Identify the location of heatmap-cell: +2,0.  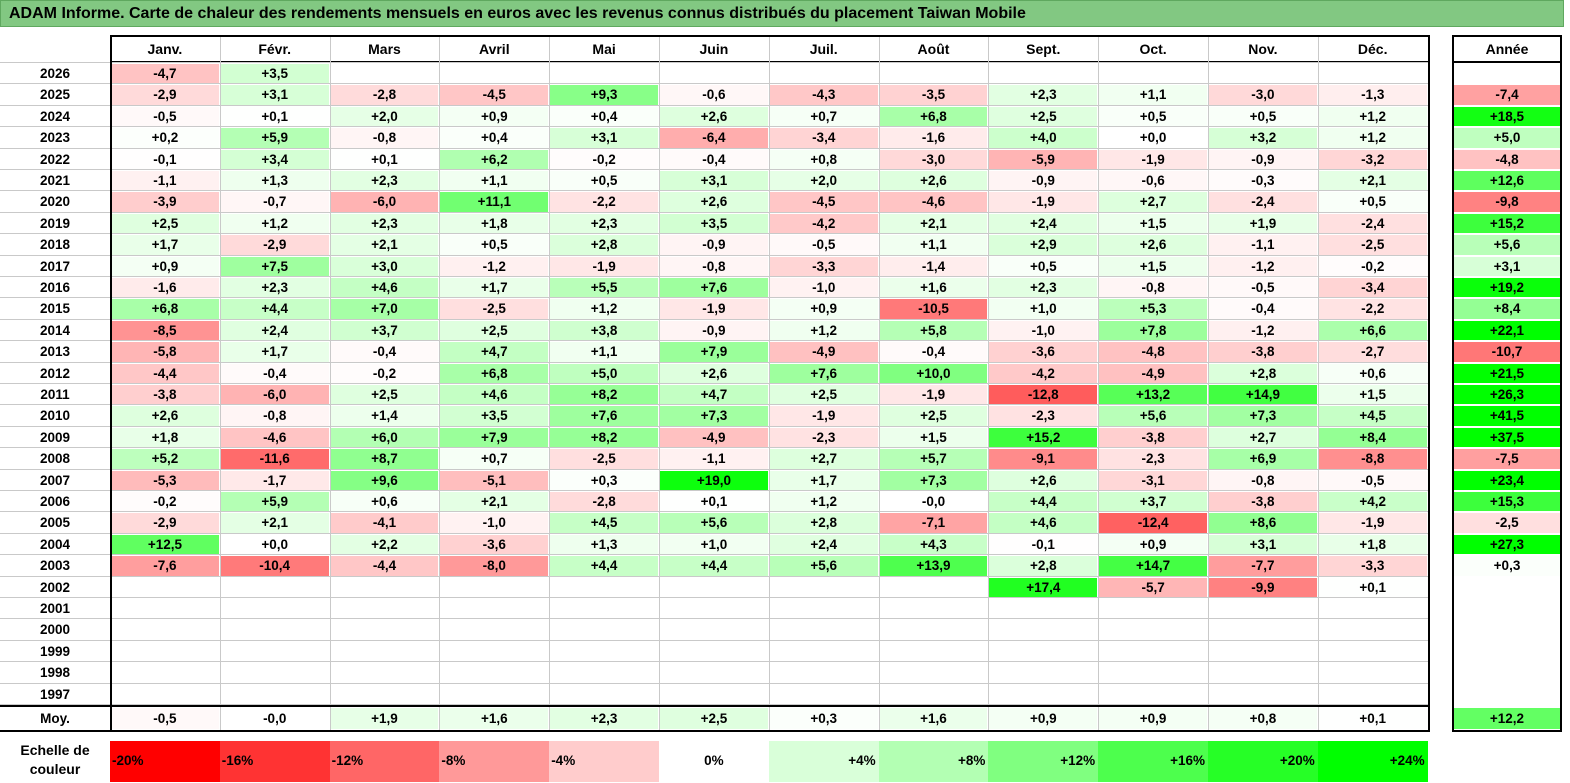
(384, 116).